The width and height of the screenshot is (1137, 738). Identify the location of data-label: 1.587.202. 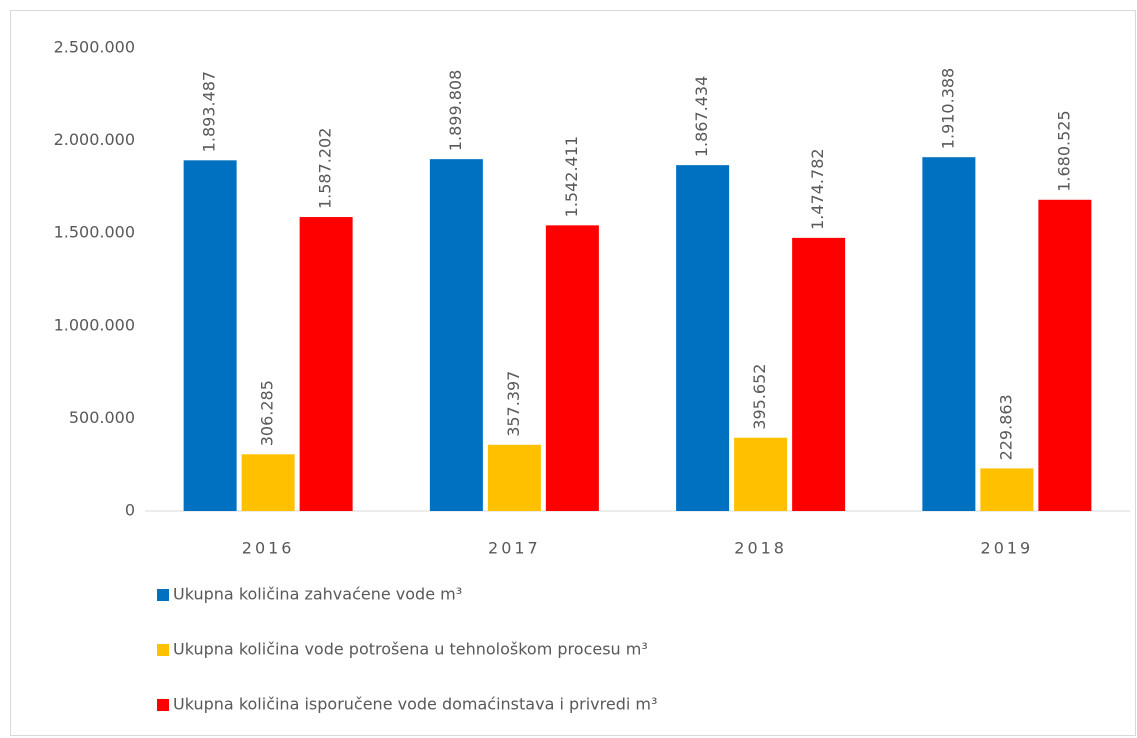
(325, 168).